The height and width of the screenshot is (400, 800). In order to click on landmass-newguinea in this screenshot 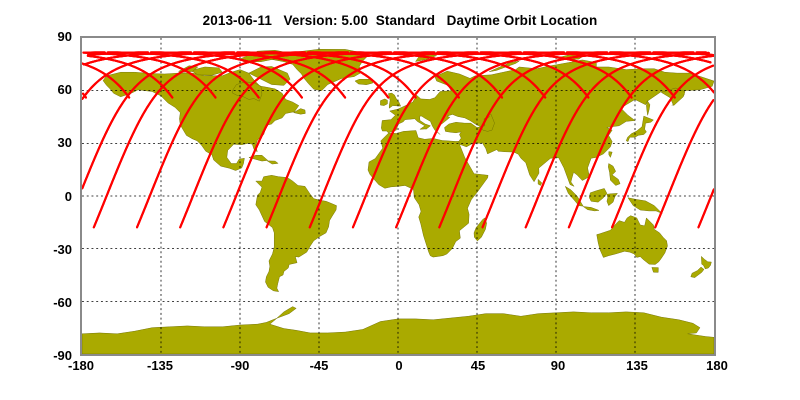, I will do `click(645, 205)`.